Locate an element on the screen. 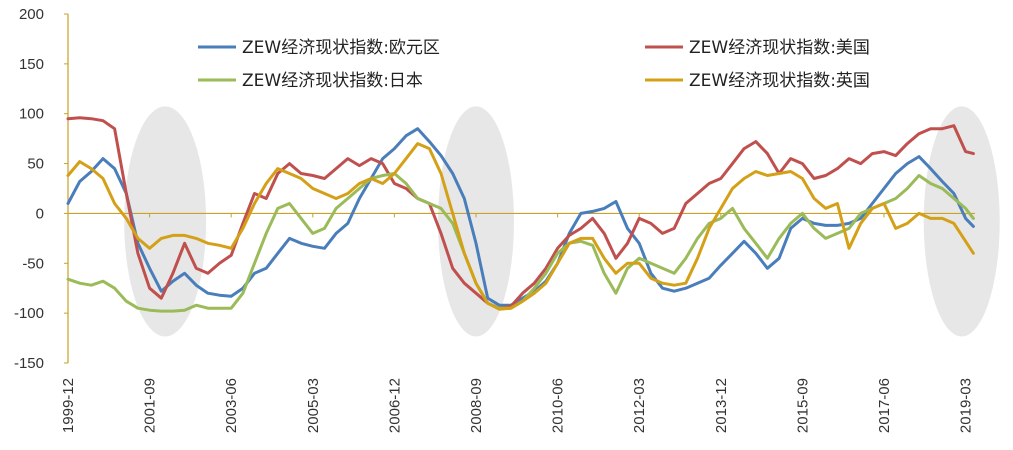  y-tick-label: -150 is located at coordinates (29, 363).